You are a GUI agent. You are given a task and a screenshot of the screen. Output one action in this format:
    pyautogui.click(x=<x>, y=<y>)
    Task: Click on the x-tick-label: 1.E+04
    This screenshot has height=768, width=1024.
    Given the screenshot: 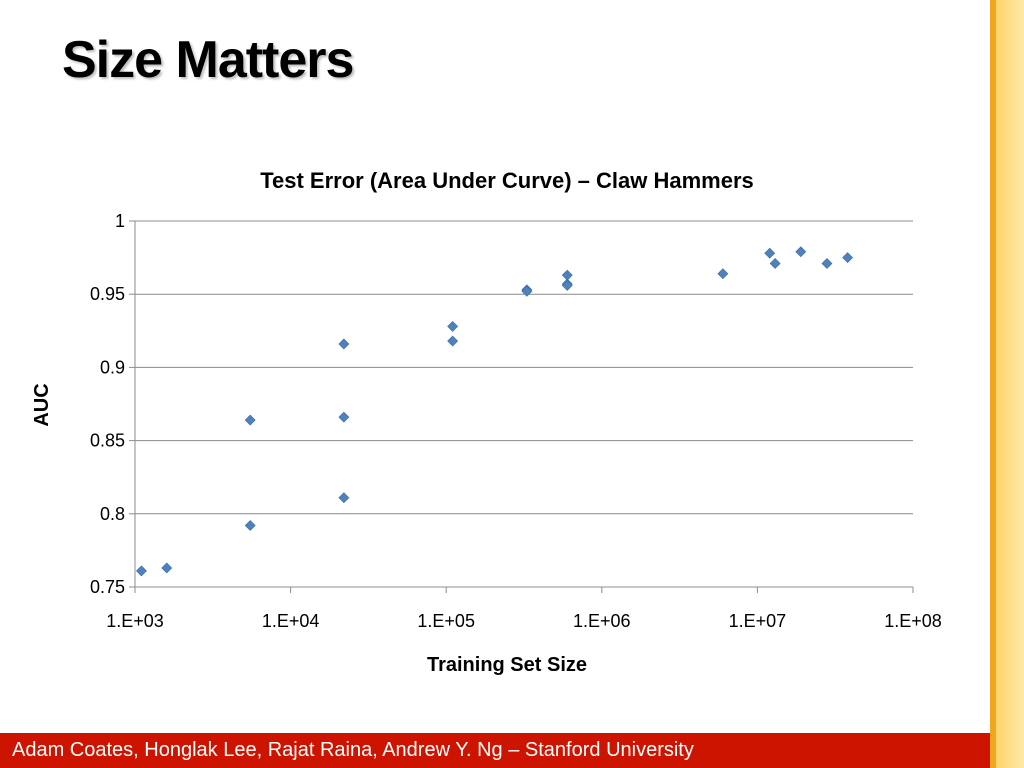 What is the action you would take?
    pyautogui.click(x=291, y=621)
    